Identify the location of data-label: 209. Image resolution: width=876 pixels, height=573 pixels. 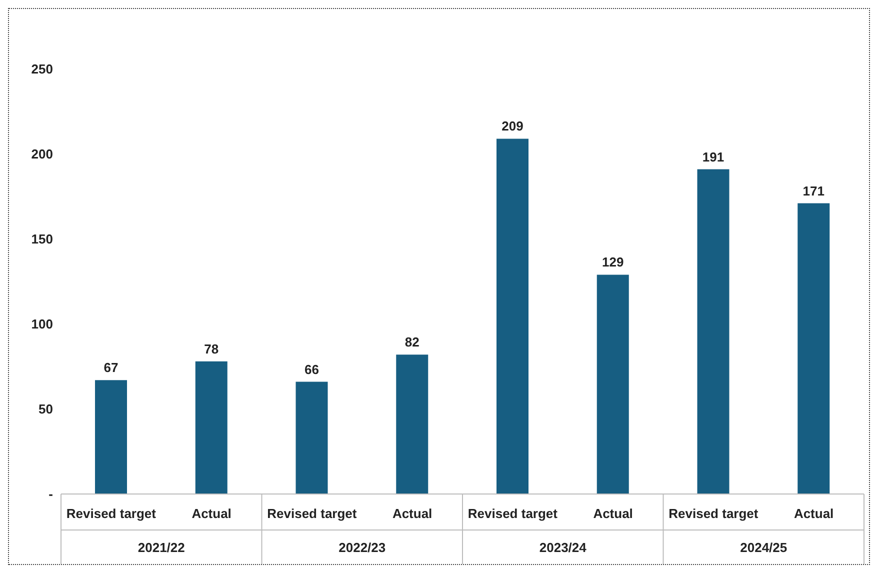
(513, 126).